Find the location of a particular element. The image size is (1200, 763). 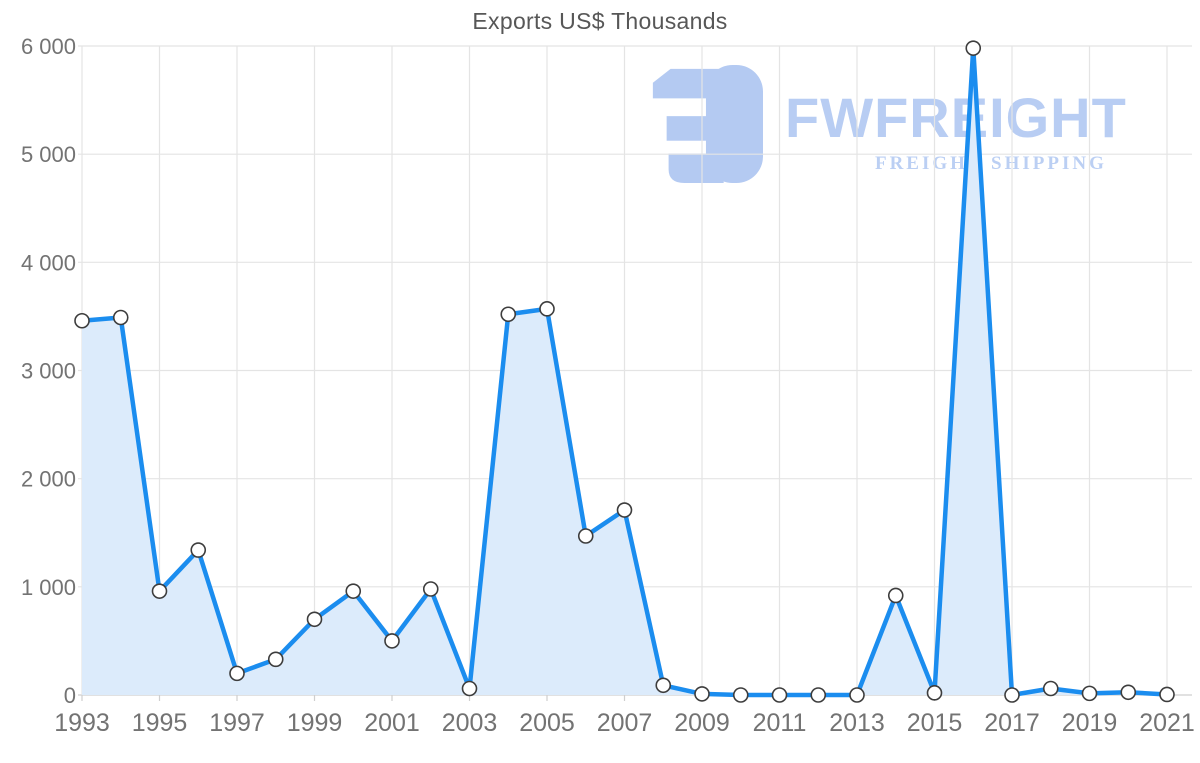

data-point-2000 is located at coordinates (353, 591).